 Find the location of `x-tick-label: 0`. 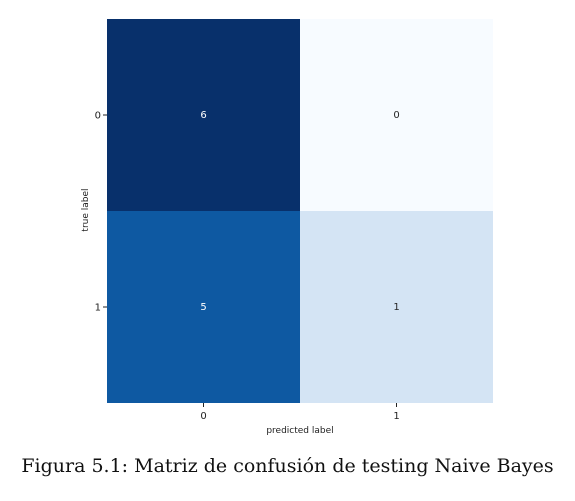

x-tick-label: 0 is located at coordinates (203, 416).